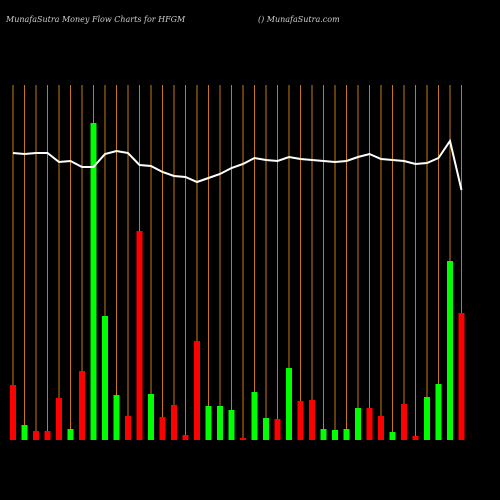  I want to click on chart-subtitle: () MunafaSutra.com, so click(299, 19).